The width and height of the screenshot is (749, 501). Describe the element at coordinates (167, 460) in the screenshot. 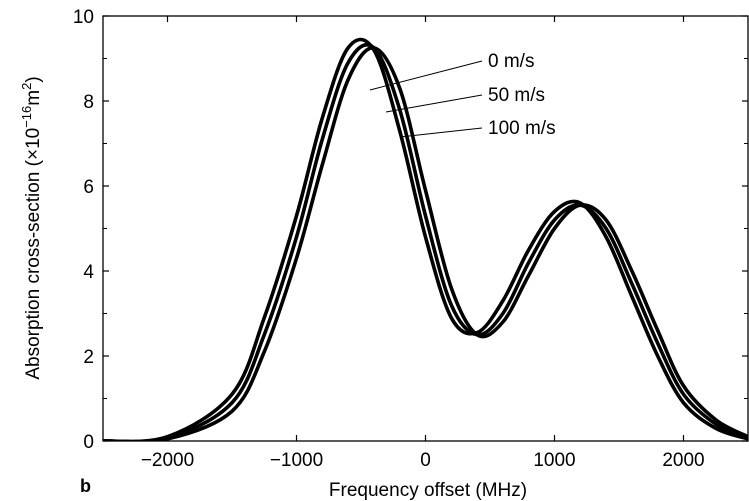

I see `x-tick-label: −2000` at that location.